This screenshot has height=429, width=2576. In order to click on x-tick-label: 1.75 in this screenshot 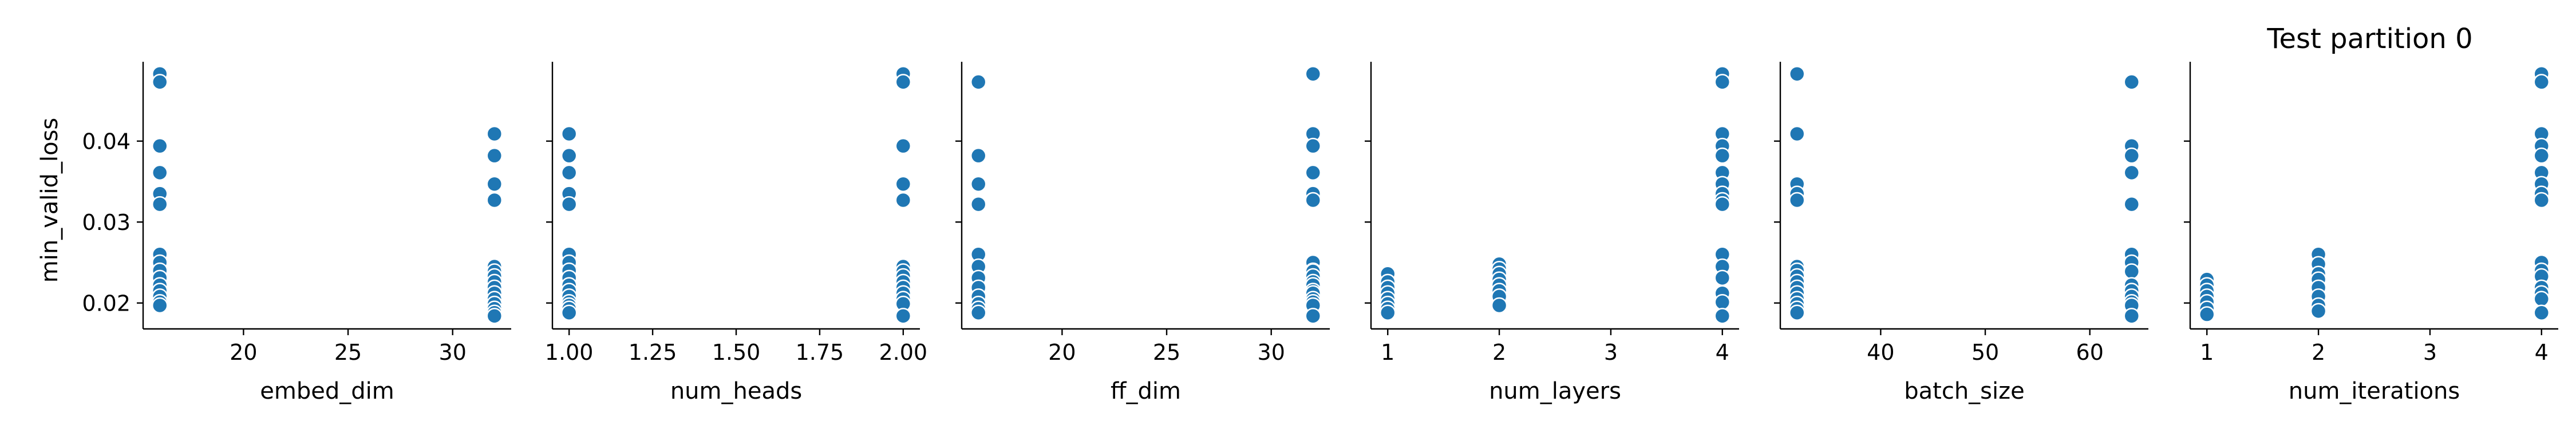, I will do `click(820, 352)`.